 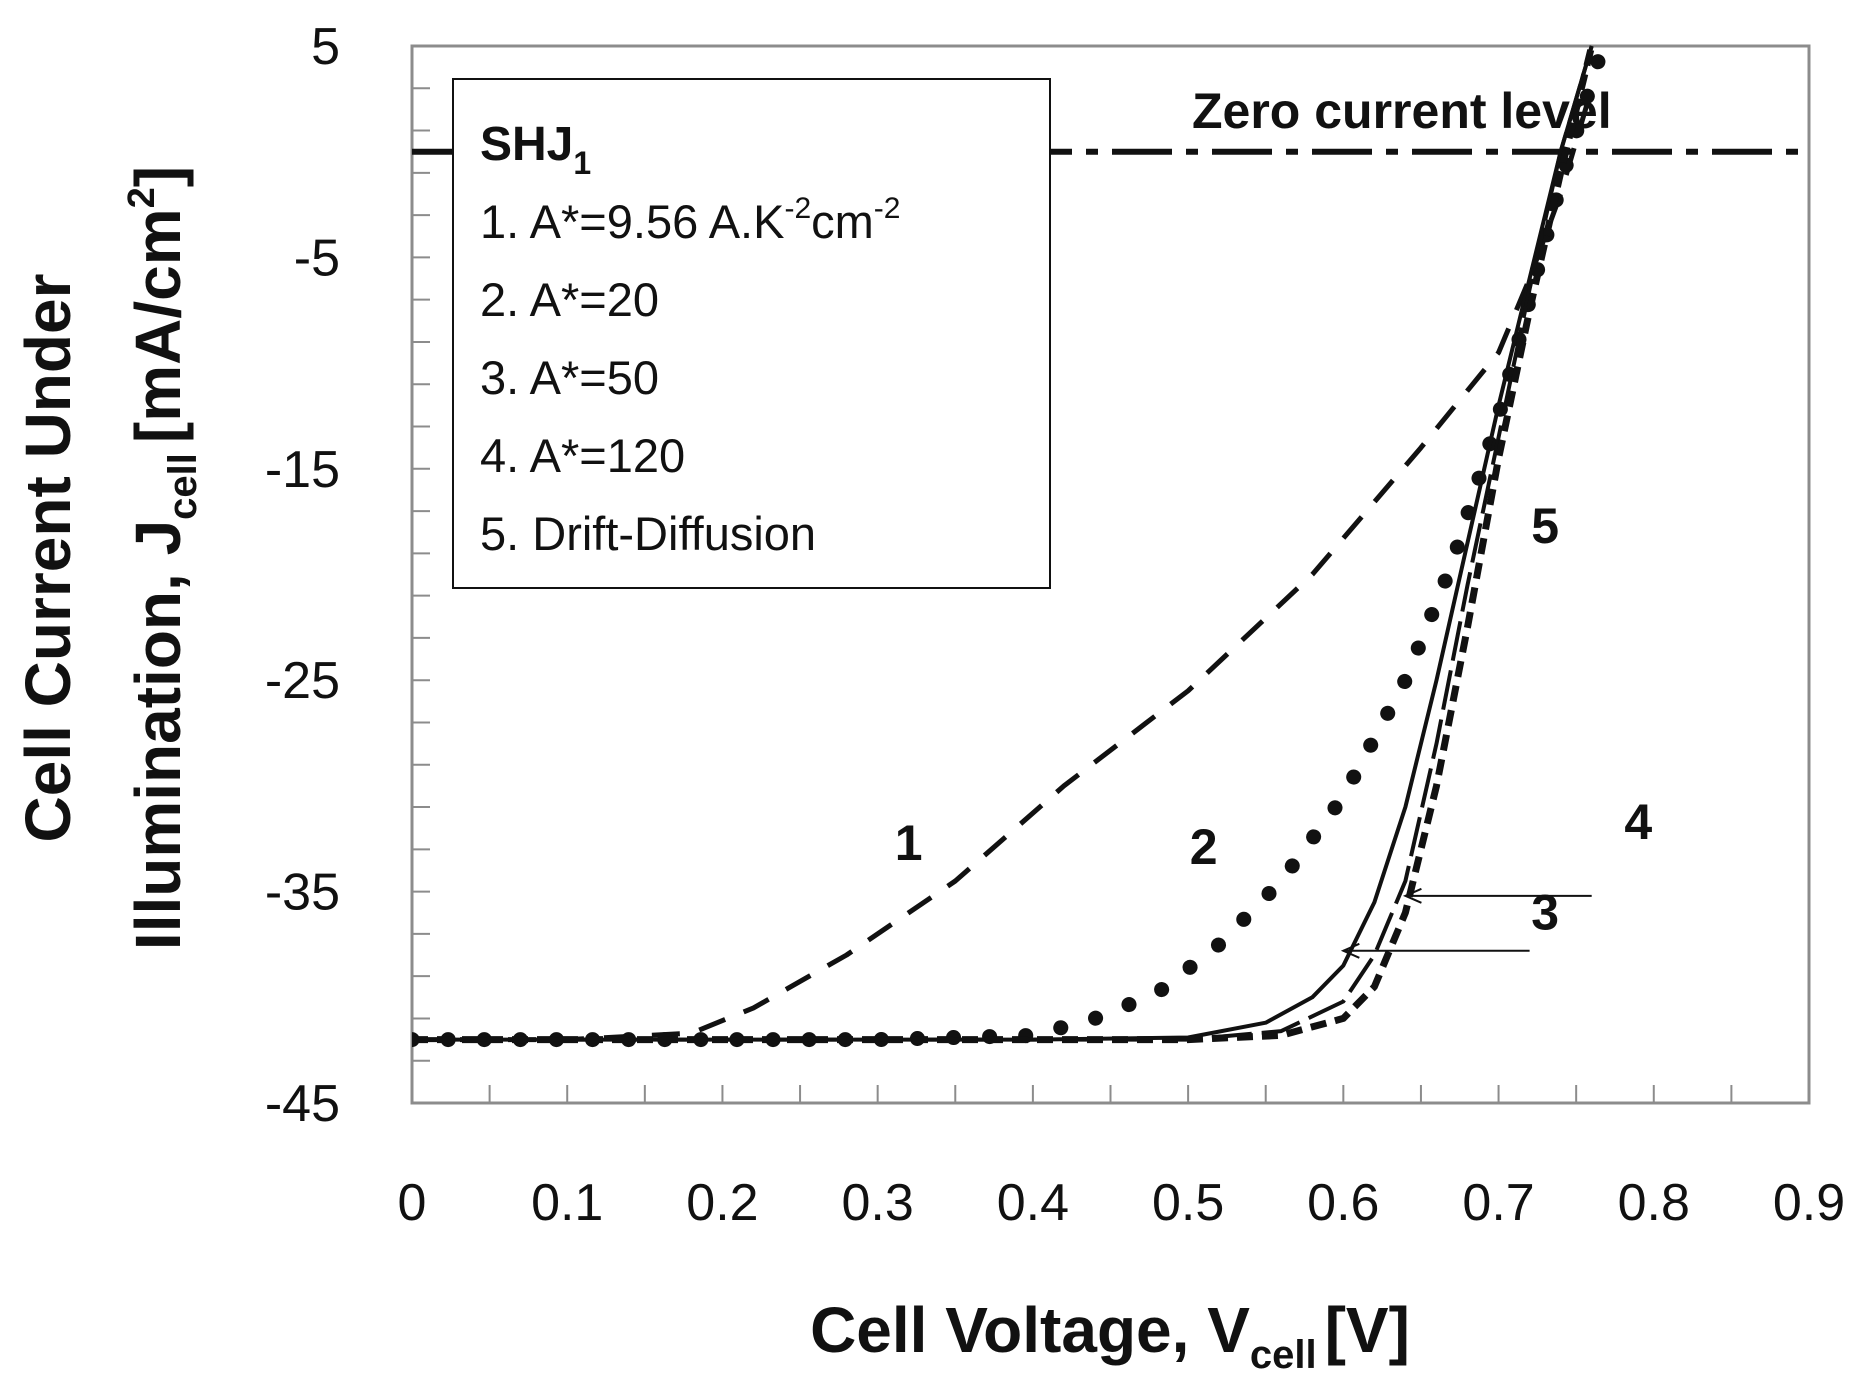 What do you see at coordinates (1466, 923) in the screenshot?
I see `arrow-group` at bounding box center [1466, 923].